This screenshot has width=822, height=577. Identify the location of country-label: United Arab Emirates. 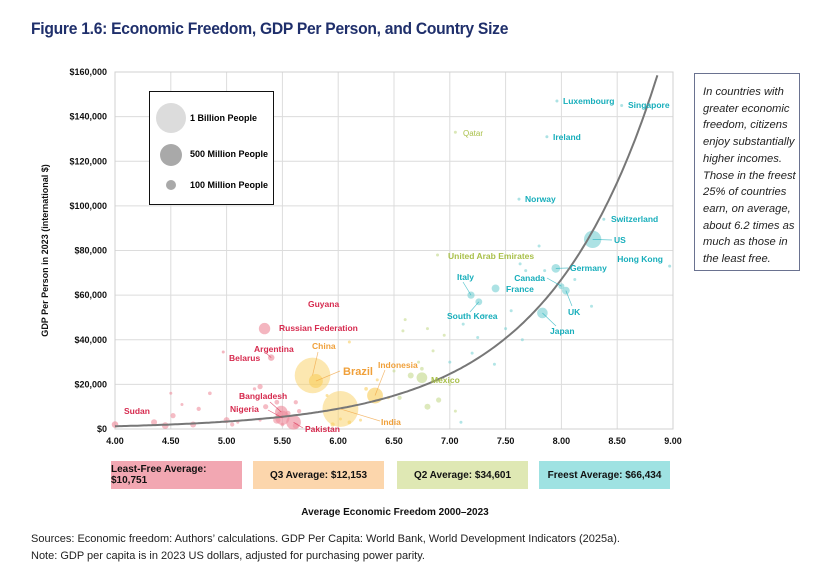
(491, 256).